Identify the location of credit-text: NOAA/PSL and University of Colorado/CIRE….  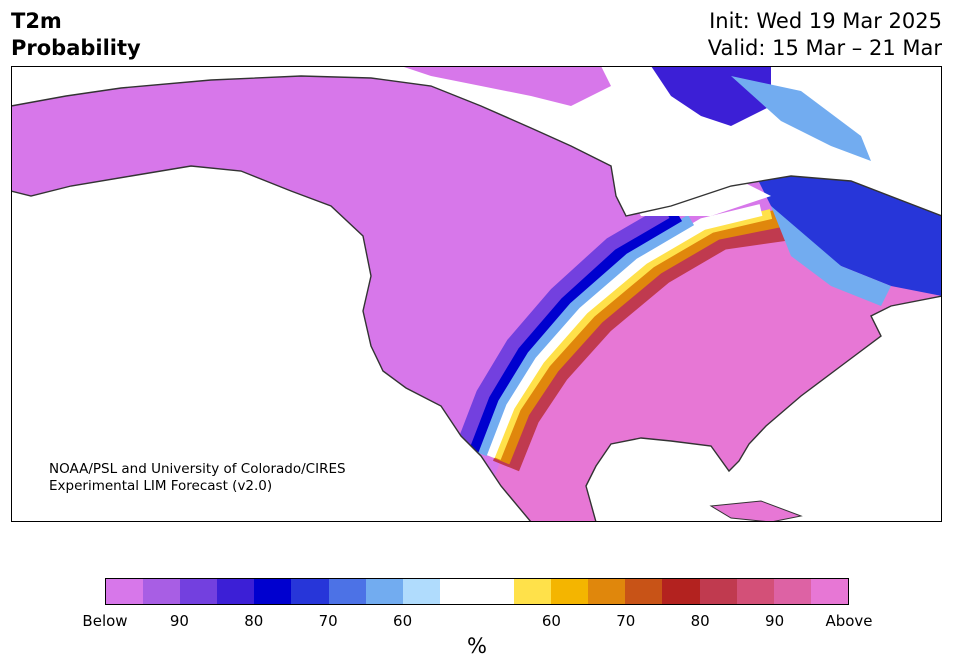
(197, 478).